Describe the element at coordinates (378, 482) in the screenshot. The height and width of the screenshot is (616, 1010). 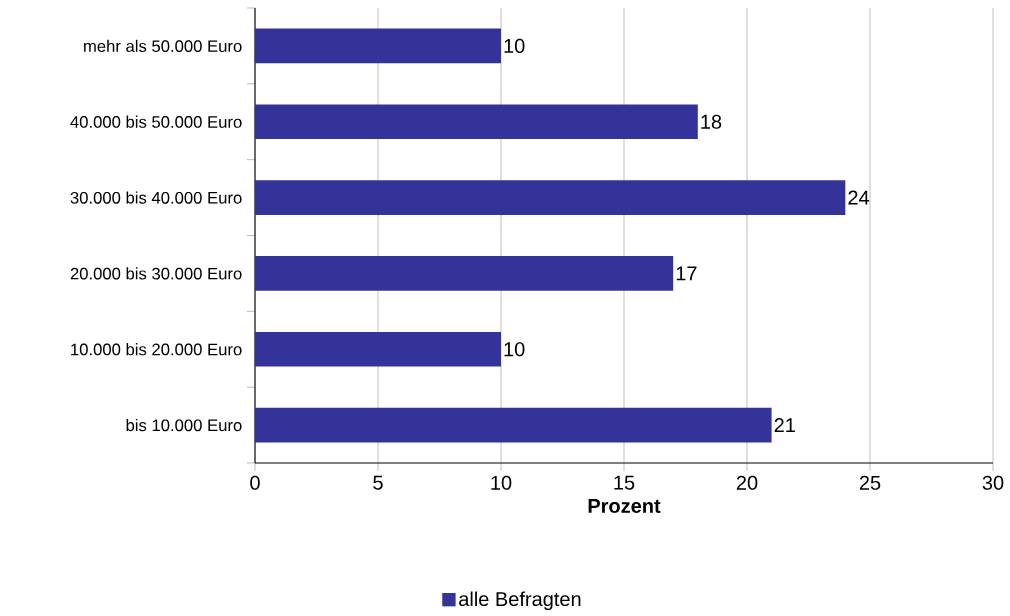
I see `x-tick-label: 5` at that location.